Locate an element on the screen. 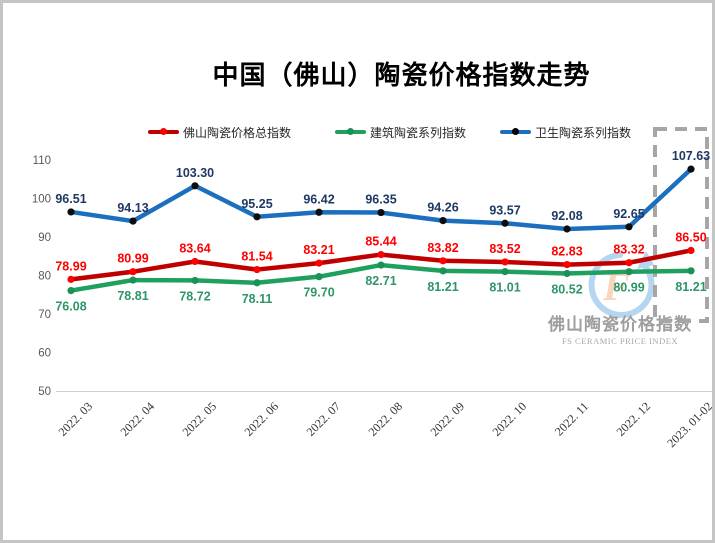 The image size is (715, 543). data-label: 83.64 is located at coordinates (194, 248).